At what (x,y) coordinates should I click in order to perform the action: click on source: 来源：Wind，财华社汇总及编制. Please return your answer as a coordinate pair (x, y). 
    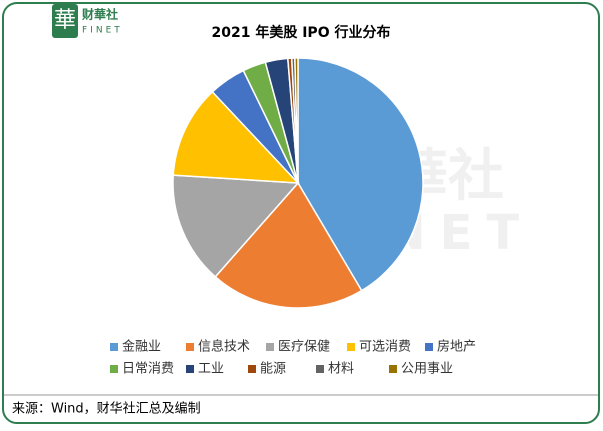
    Looking at the image, I should click on (106, 409).